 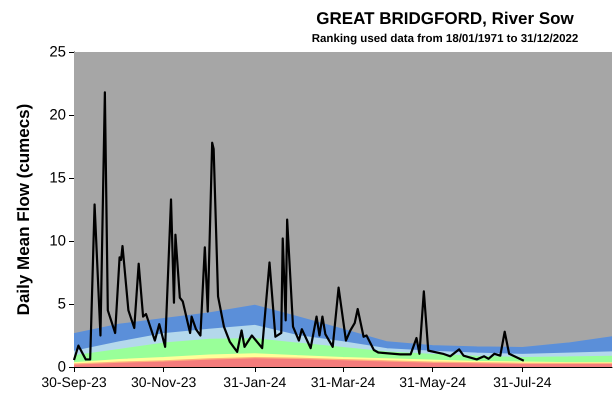 I want to click on x-tick-label: 30-Sep-23, so click(x=74, y=382).